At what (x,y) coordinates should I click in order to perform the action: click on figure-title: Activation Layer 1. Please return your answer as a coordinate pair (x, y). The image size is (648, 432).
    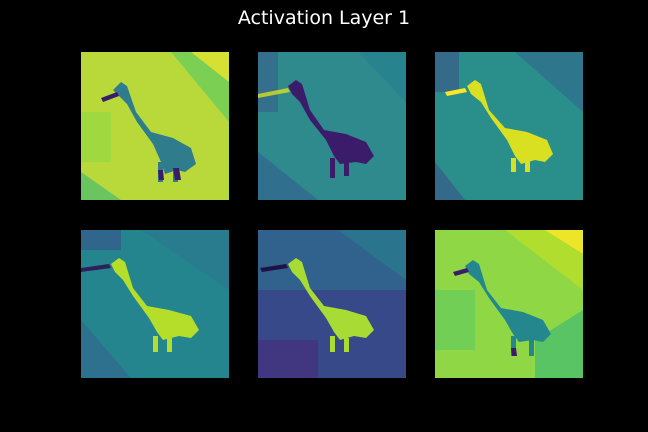
    Looking at the image, I should click on (324, 18).